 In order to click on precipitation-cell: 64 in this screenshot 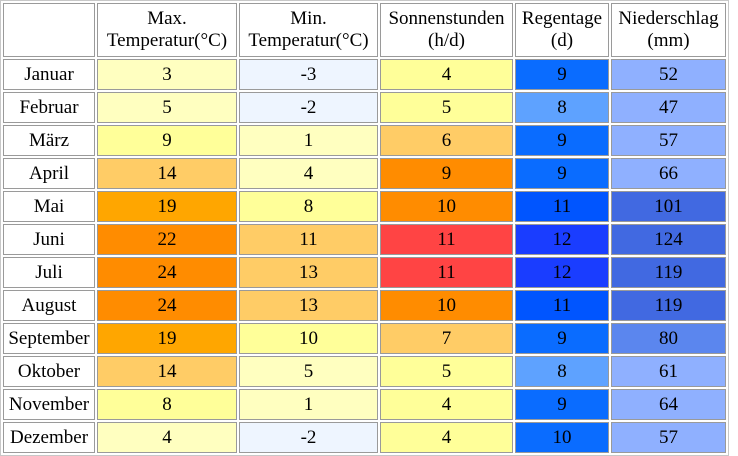, I will do `click(668, 404)`.